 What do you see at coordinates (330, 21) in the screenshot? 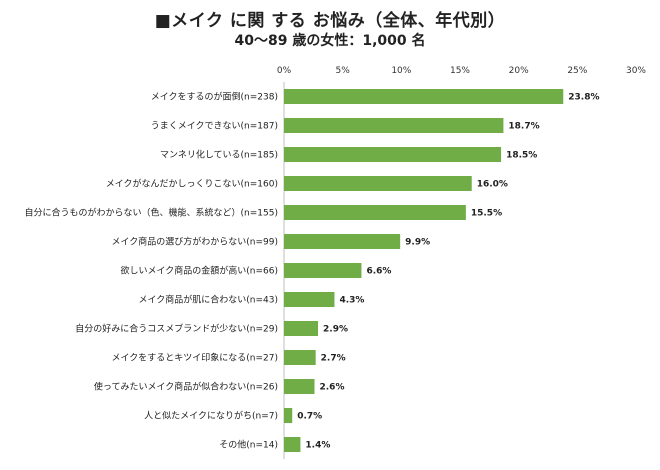
I see `chart-title: ■メイク に関 する お悩み（全体、年代別）` at bounding box center [330, 21].